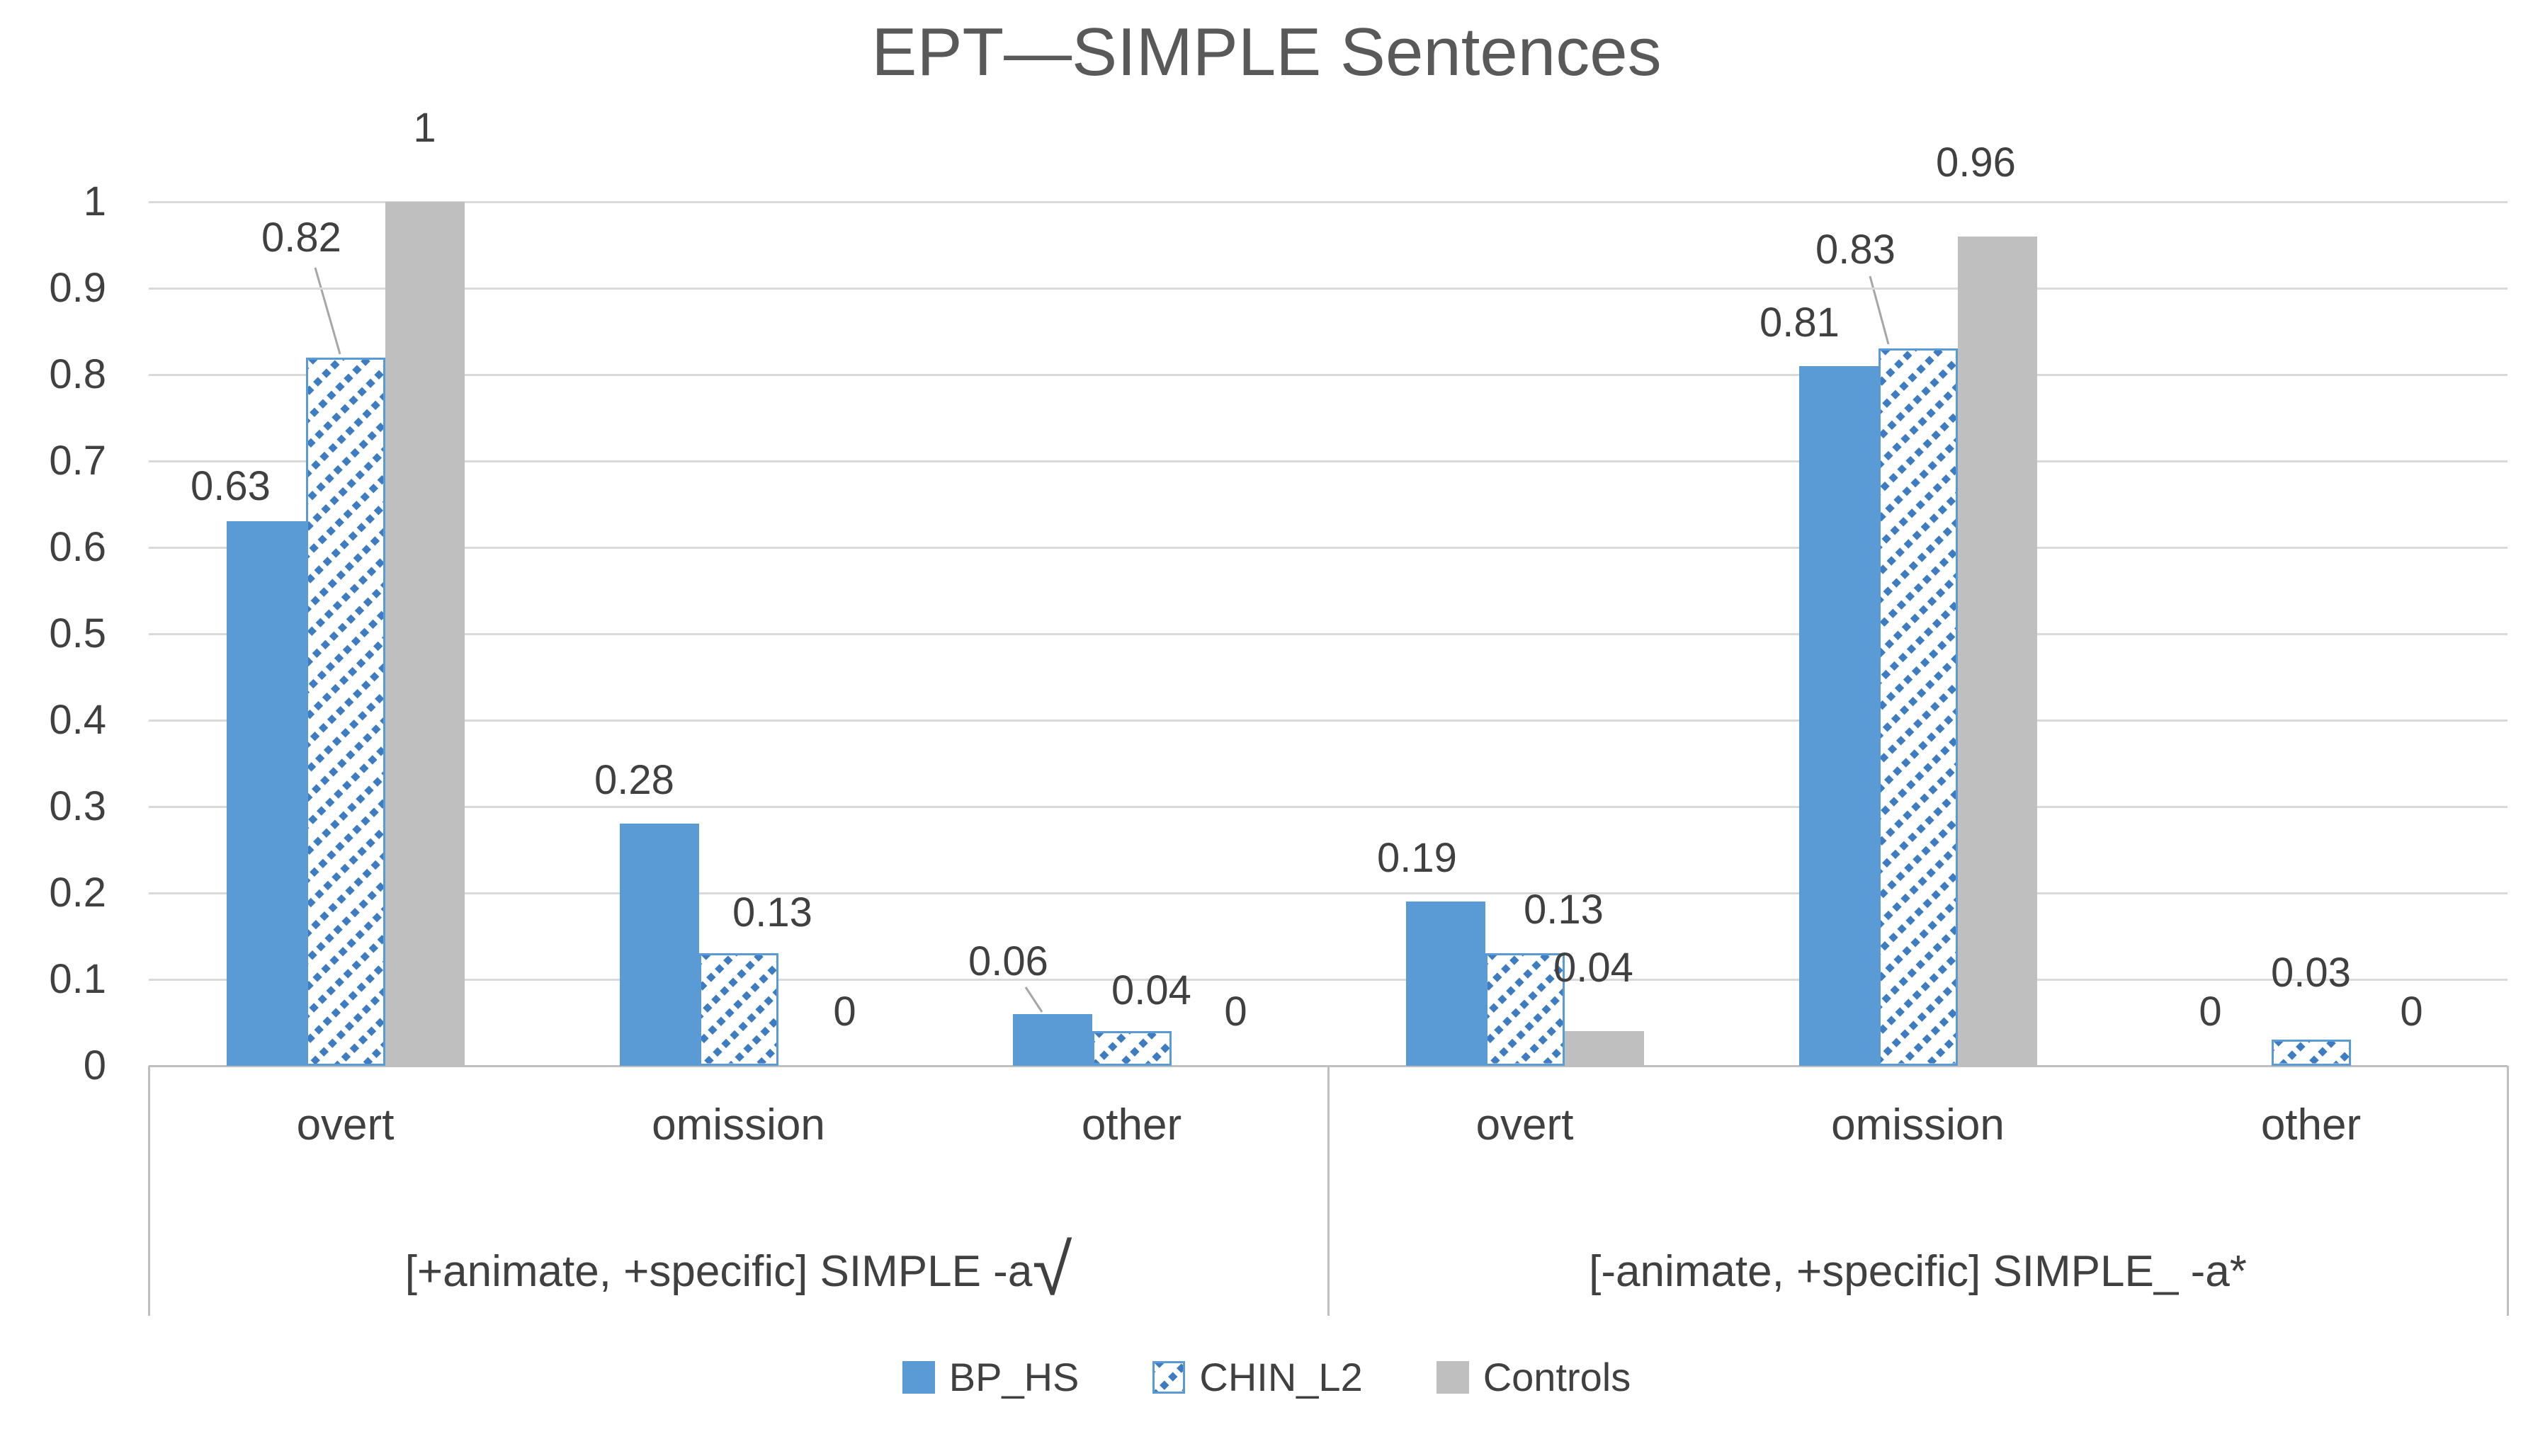 The image size is (2533, 1456). Describe the element at coordinates (1976, 163) in the screenshot. I see `data-label-controls-g2-omission: 0.96` at that location.